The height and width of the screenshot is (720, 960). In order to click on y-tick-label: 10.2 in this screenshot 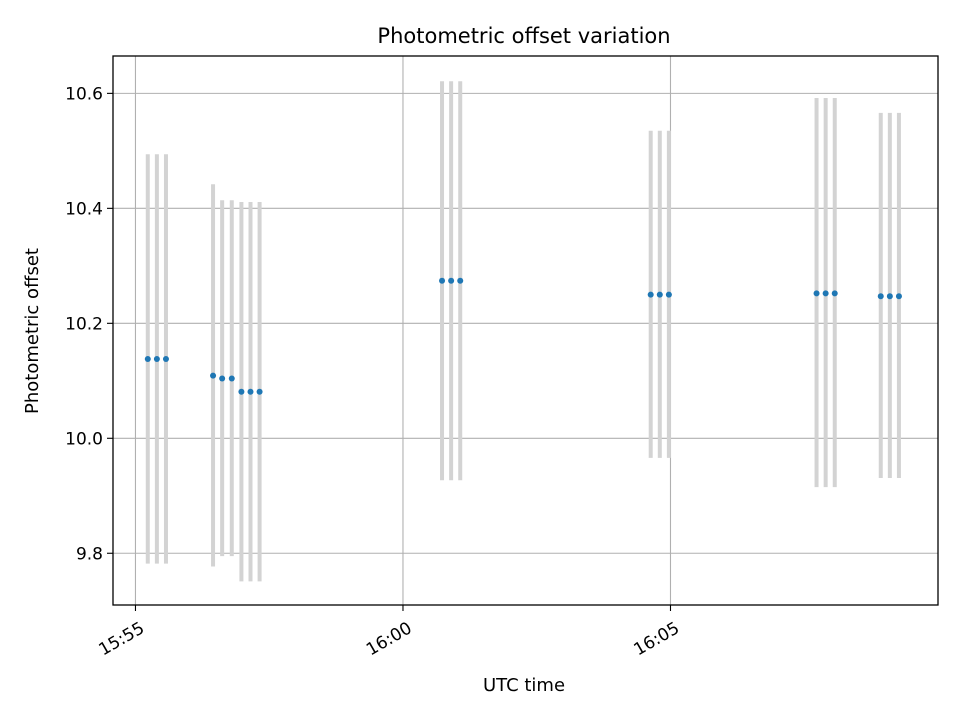, I will do `click(84, 324)`.